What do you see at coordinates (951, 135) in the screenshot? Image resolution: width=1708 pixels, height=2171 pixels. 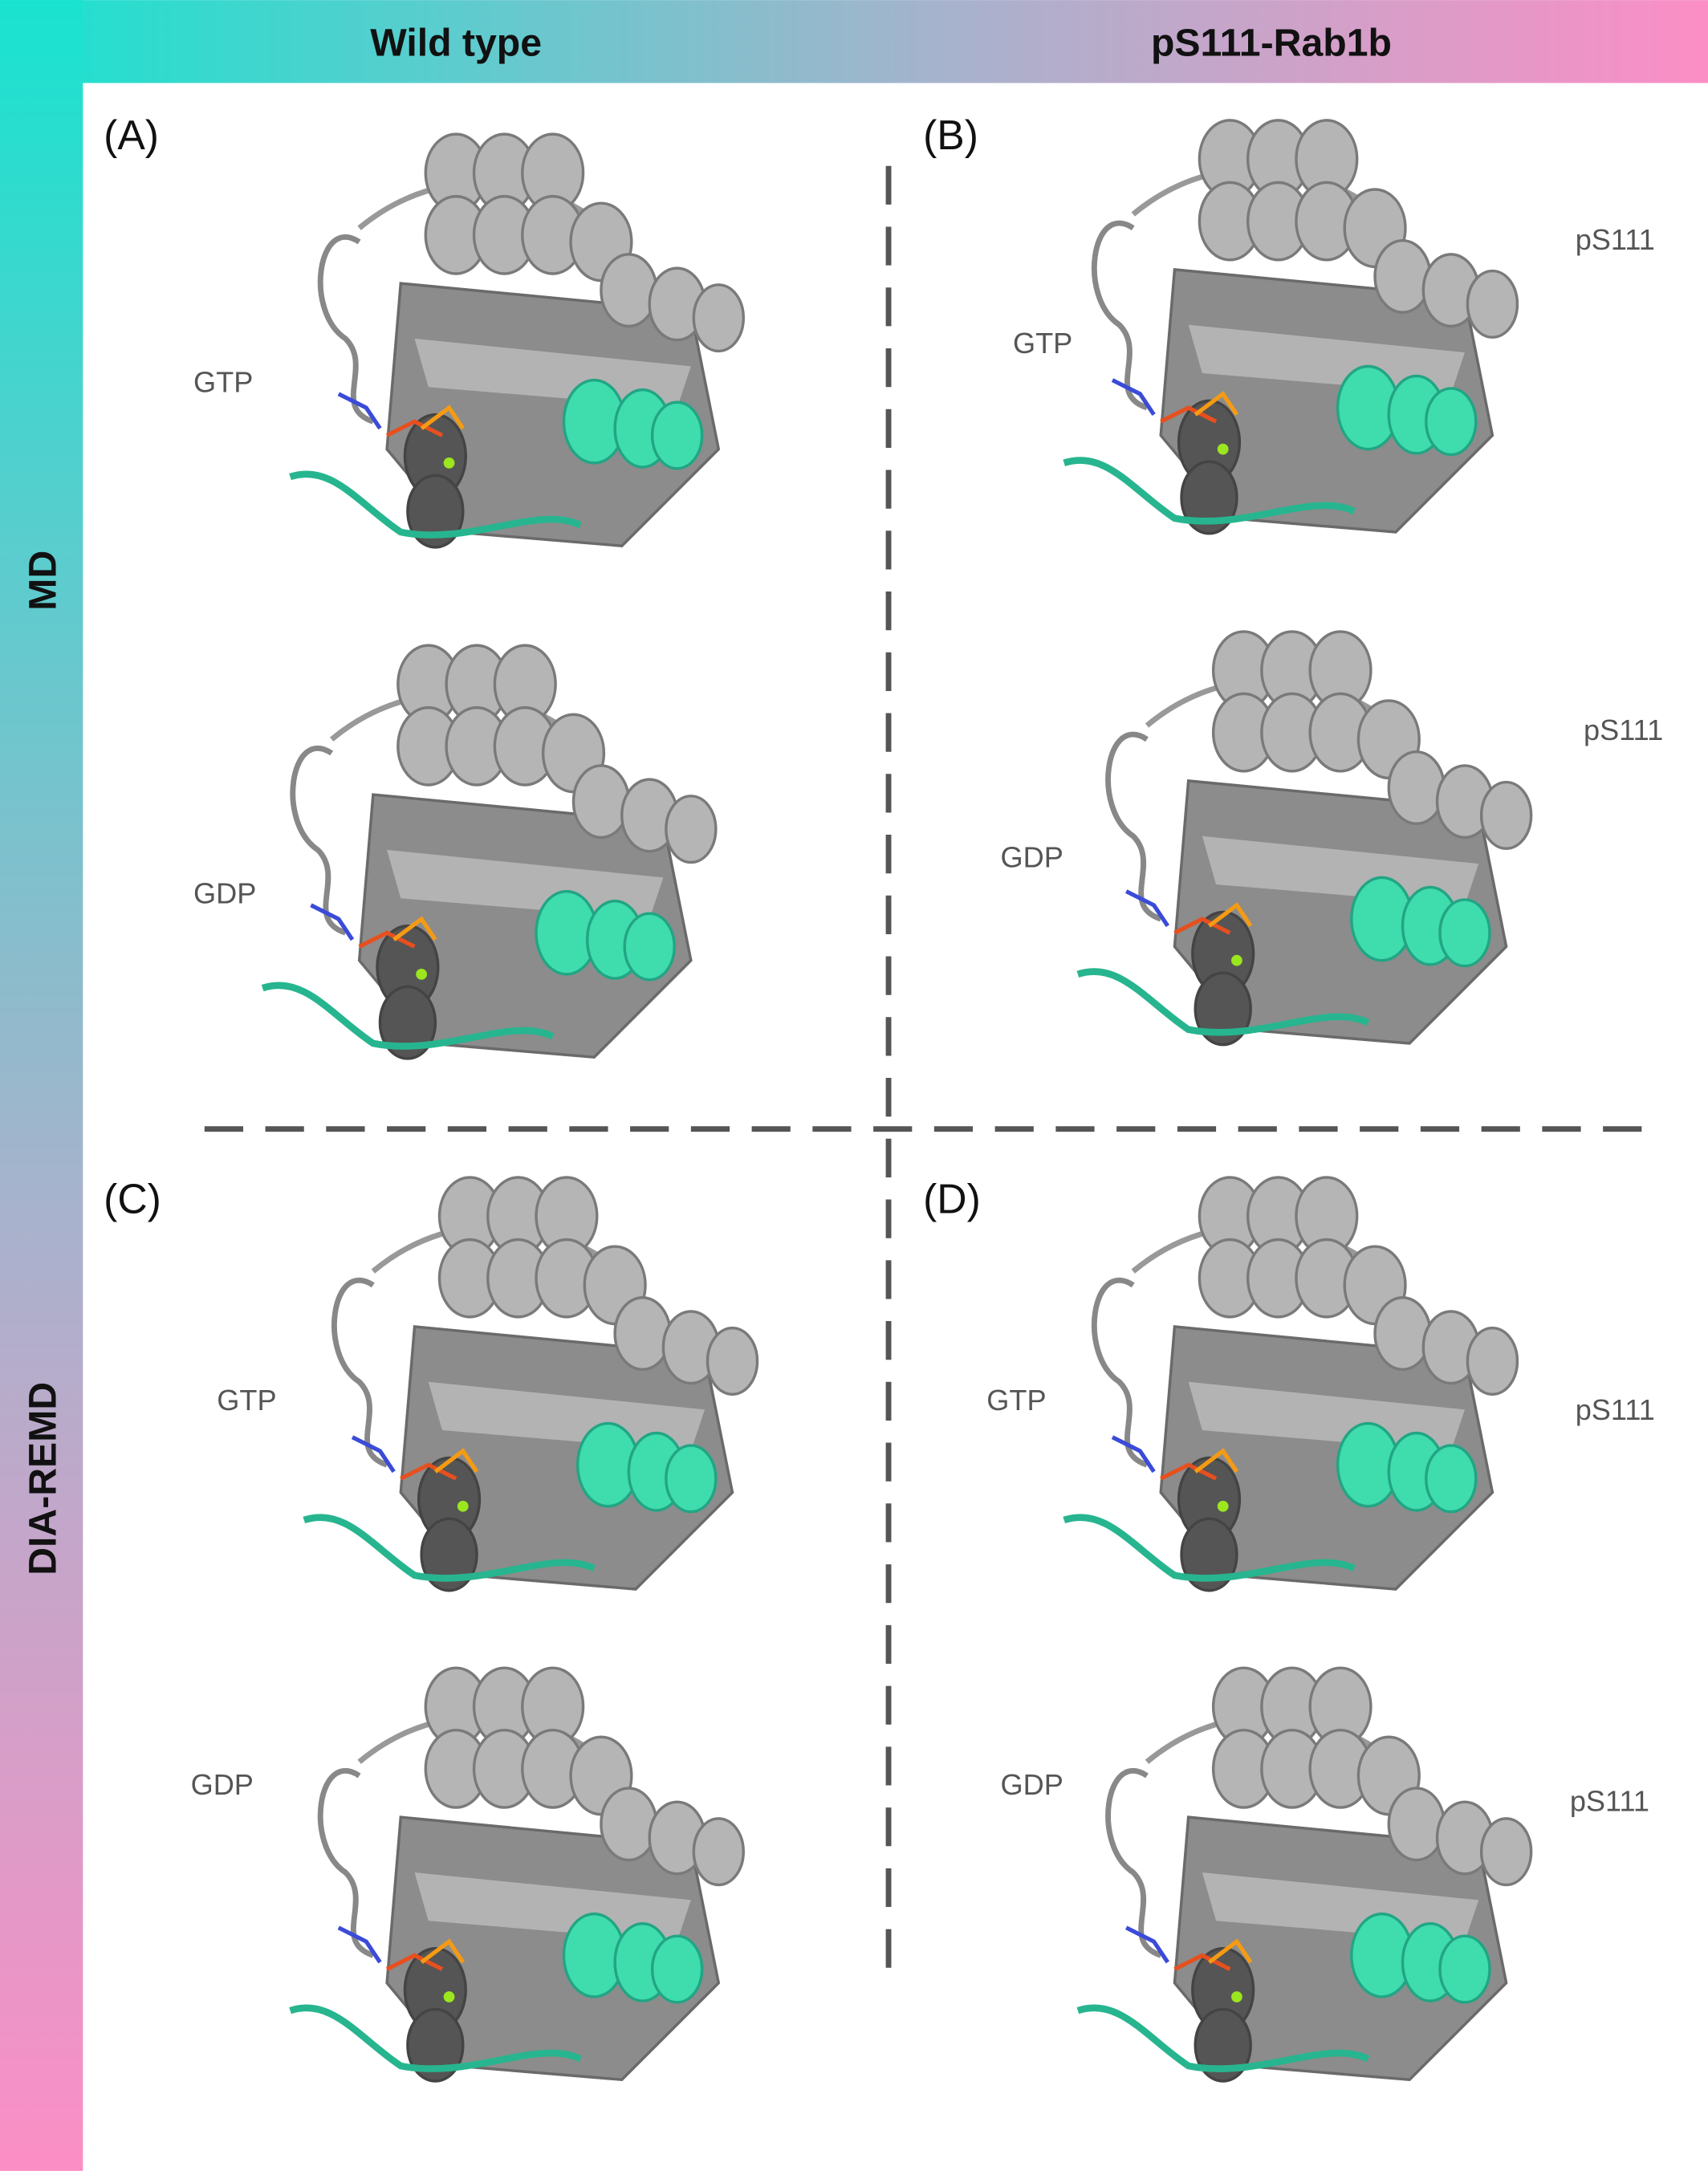 I see `panel-label: (B)` at bounding box center [951, 135].